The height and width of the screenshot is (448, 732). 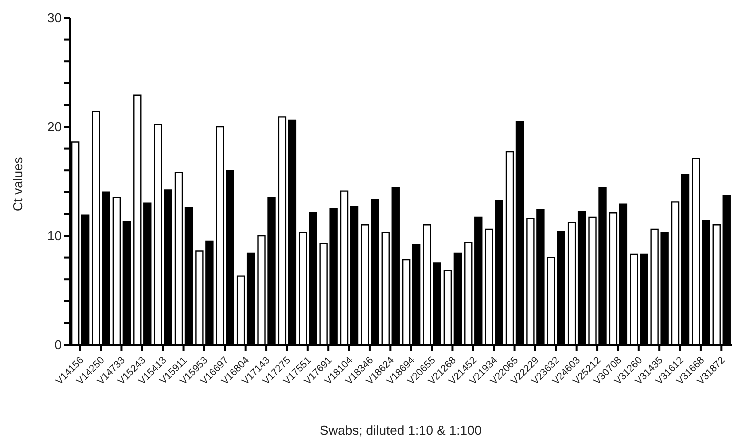 I want to click on x-axis-title: Swabs; diluted 1:10 & 1:100, so click(x=401, y=430).